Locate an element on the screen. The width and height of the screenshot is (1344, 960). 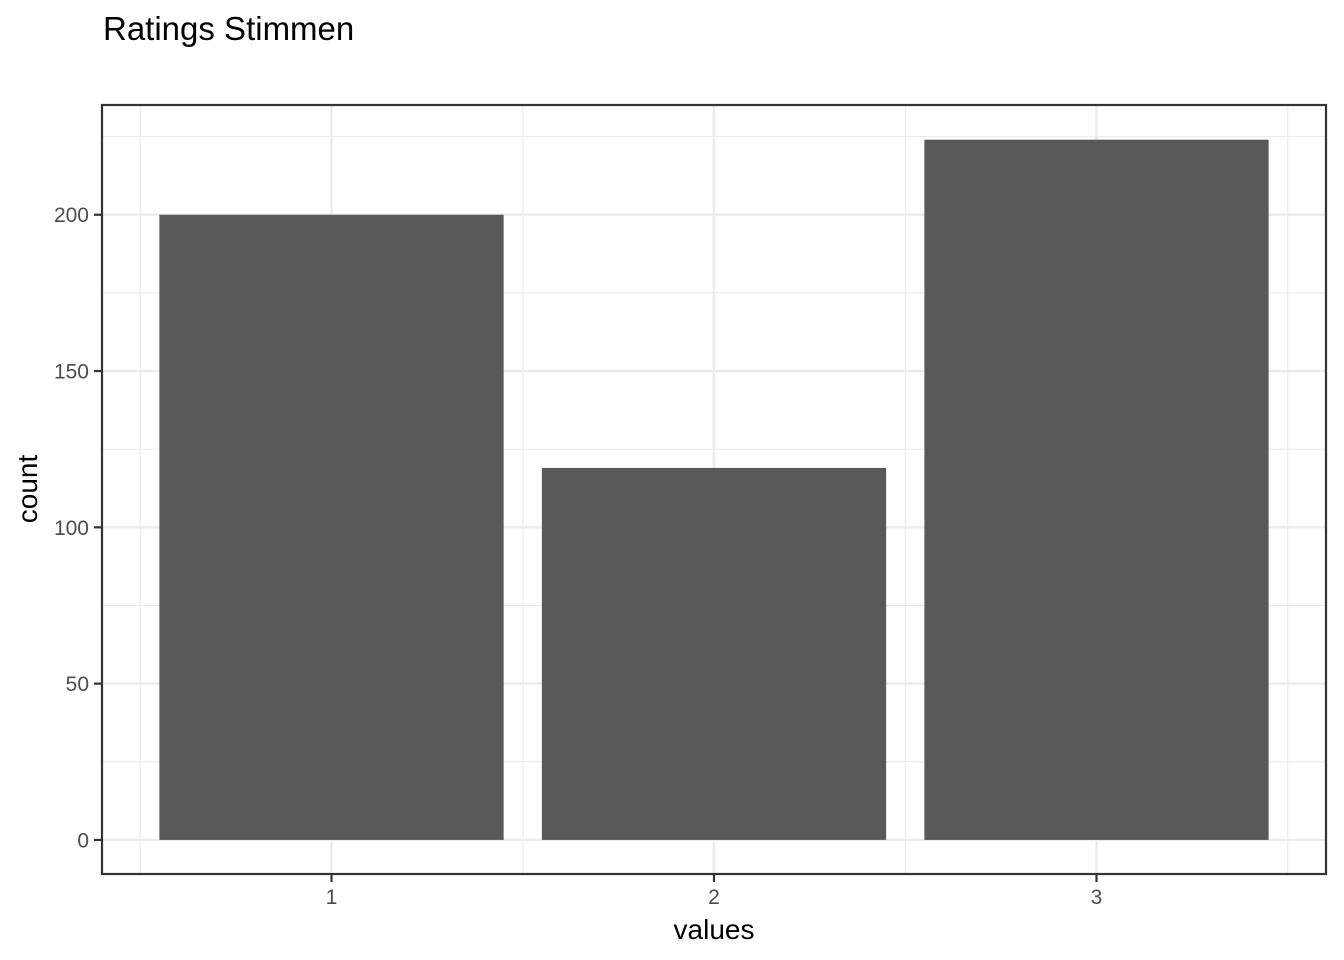
y-axis: 0 50 100 150 200 is located at coordinates (78, 528).